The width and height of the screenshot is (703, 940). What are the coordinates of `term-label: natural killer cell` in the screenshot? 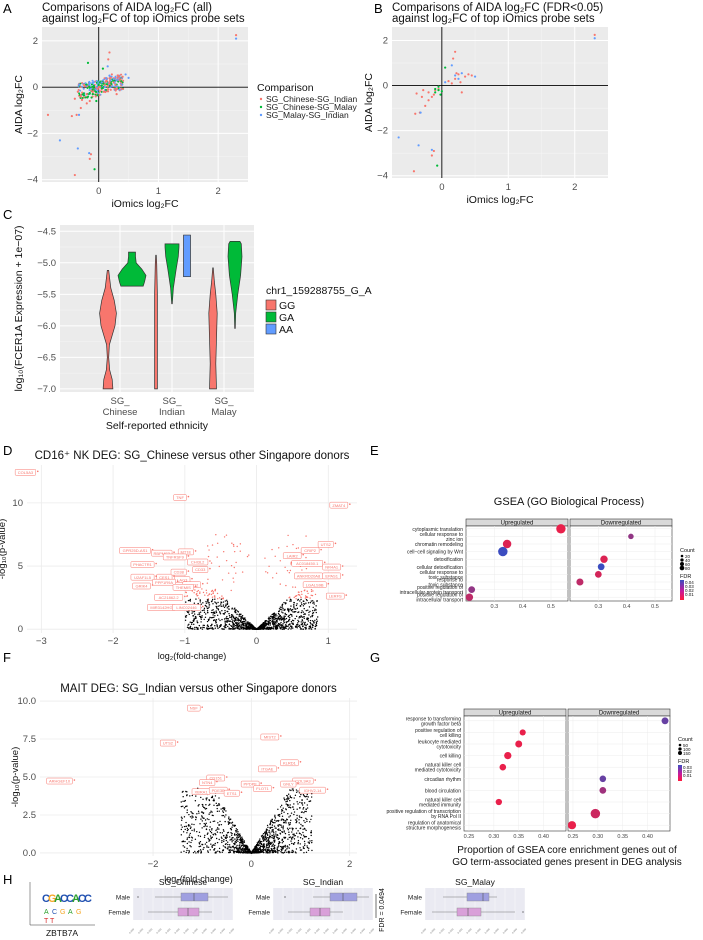 It's located at (443, 766).